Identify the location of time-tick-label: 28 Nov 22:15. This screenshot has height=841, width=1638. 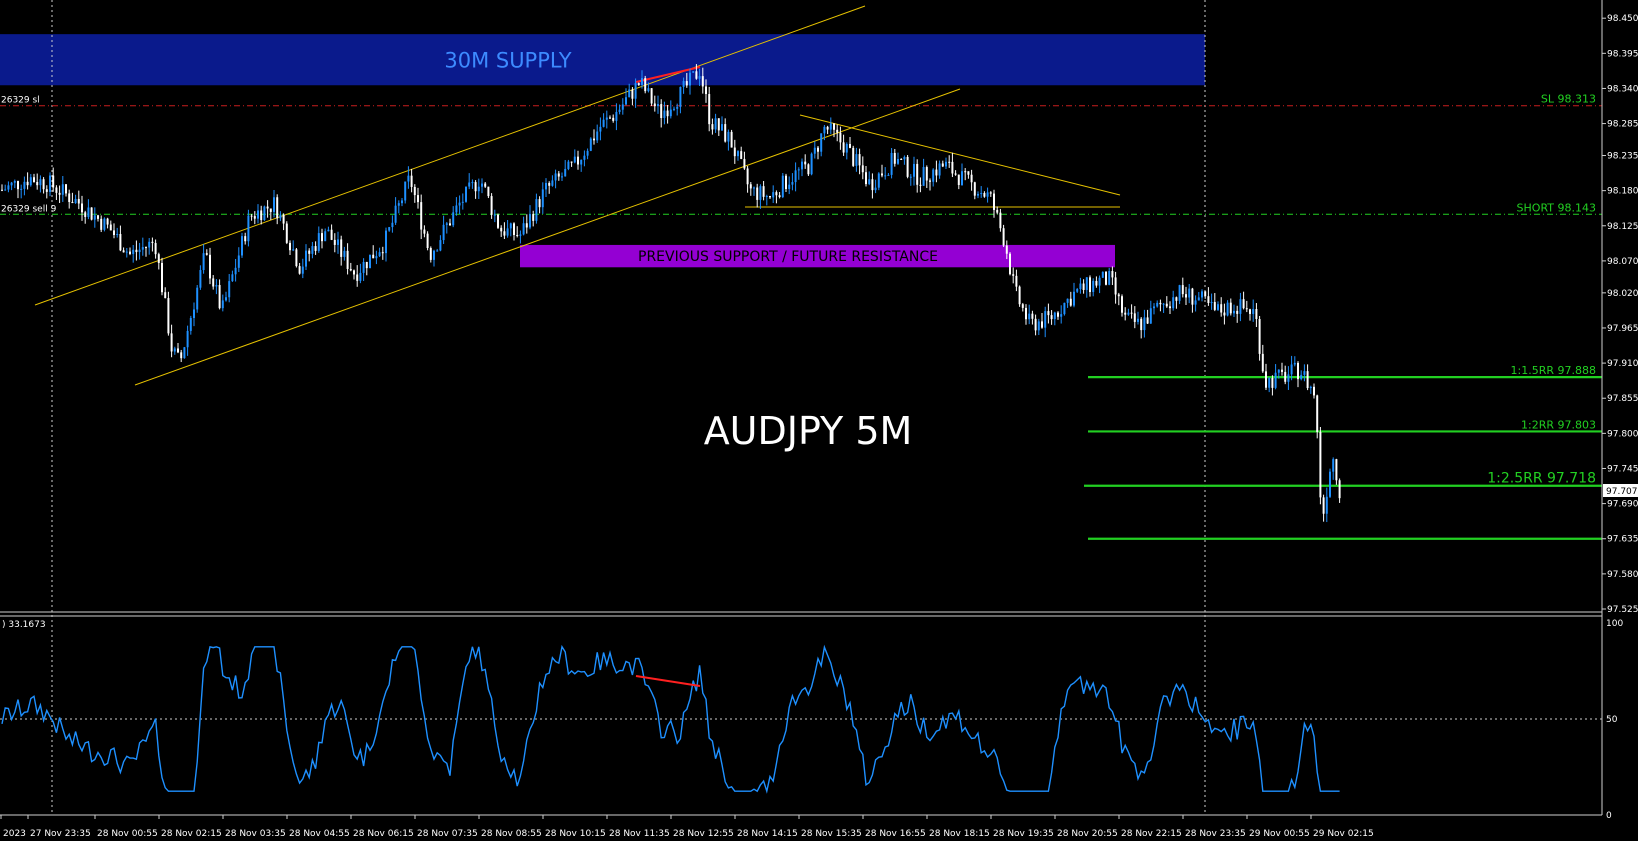
(1151, 834).